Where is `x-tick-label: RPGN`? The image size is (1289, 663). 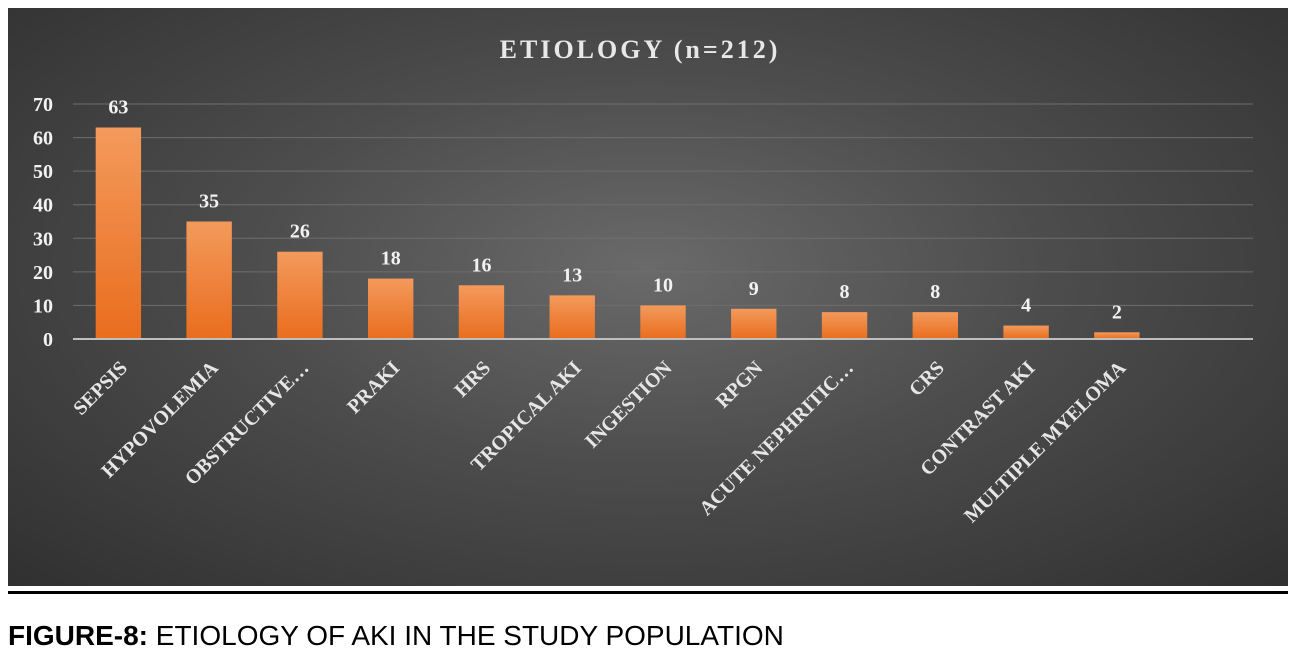
x-tick-label: RPGN is located at coordinates (740, 385).